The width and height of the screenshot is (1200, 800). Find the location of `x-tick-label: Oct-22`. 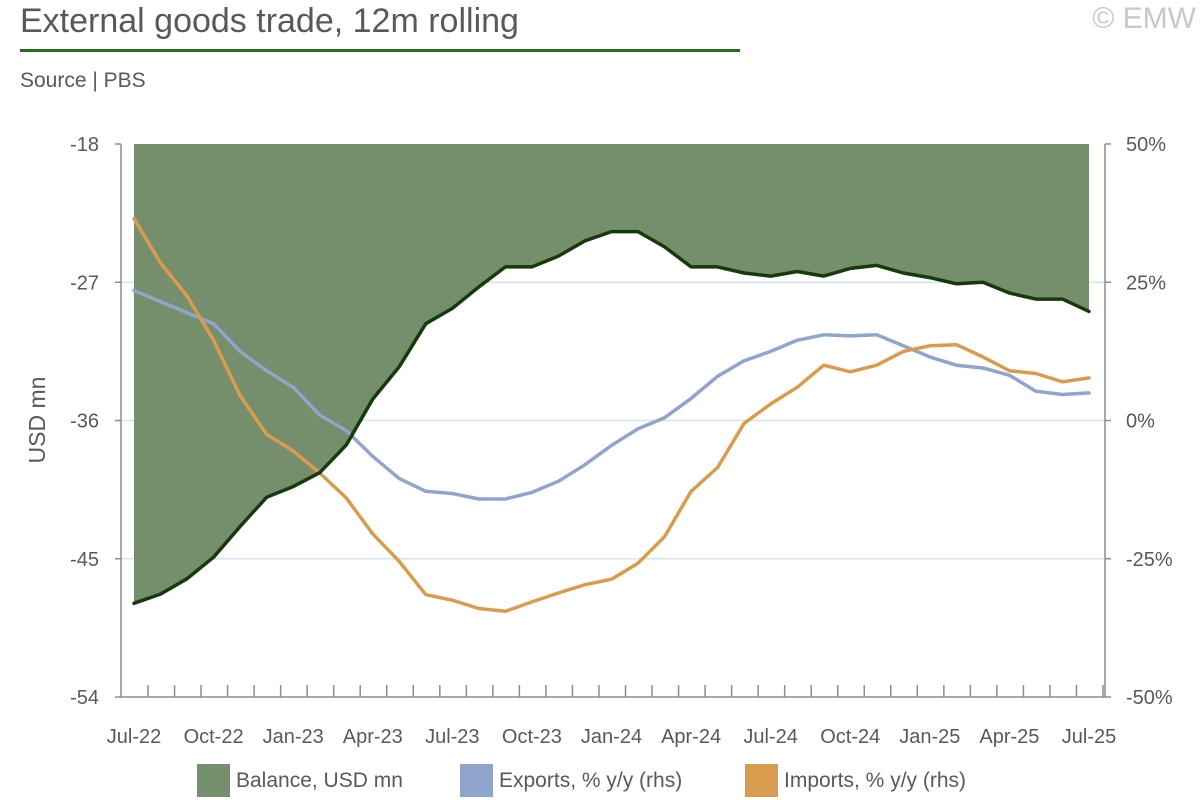

x-tick-label: Oct-22 is located at coordinates (214, 737).